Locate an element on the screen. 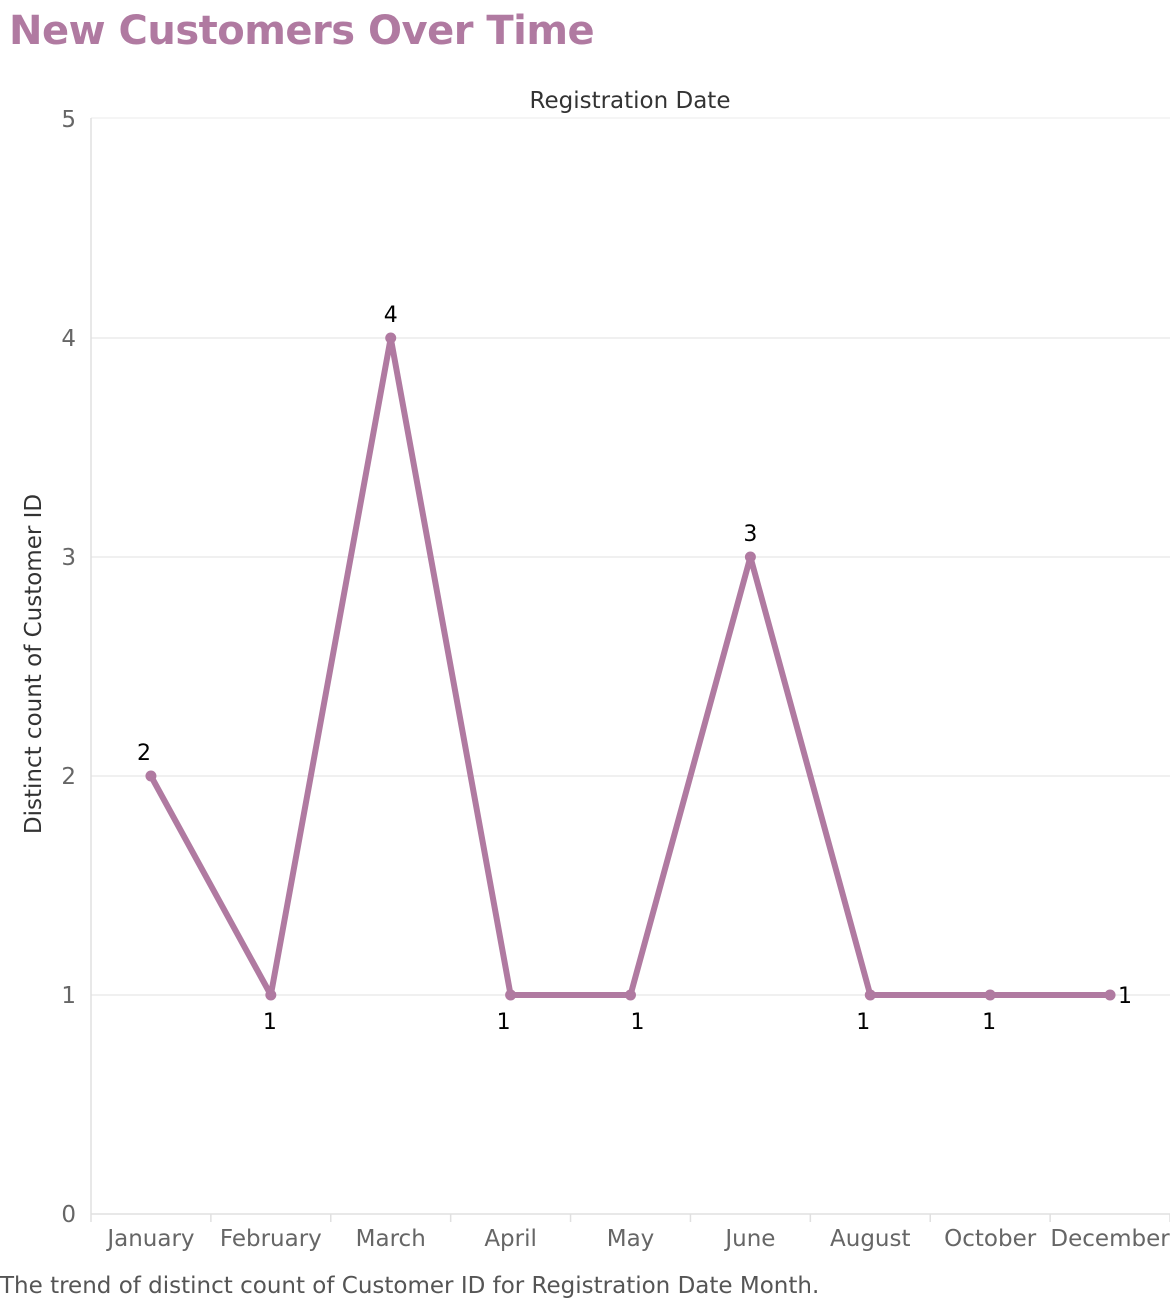 The image size is (1170, 1306). y-tick-label: 5 is located at coordinates (68, 120).